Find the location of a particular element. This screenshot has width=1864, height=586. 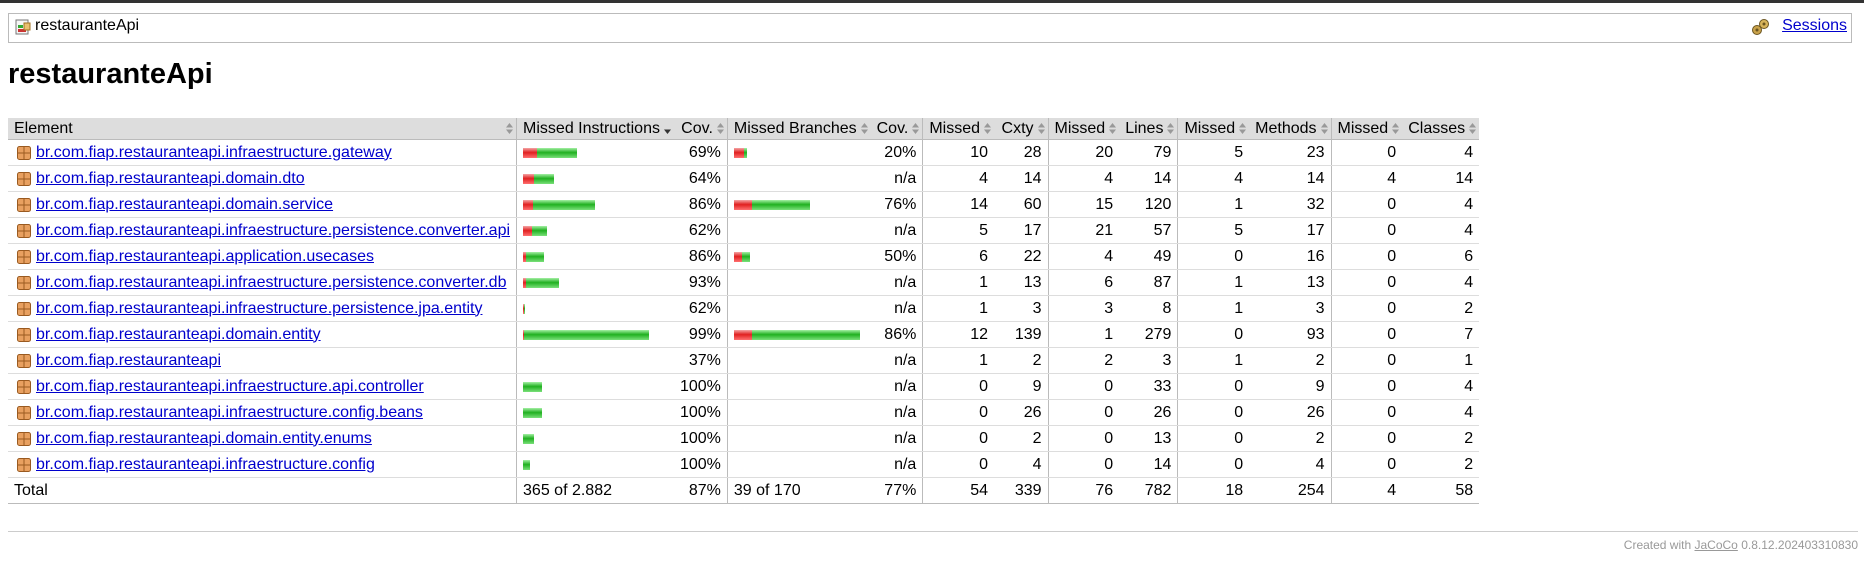

header-missed-complexity: Missed is located at coordinates (958, 129).